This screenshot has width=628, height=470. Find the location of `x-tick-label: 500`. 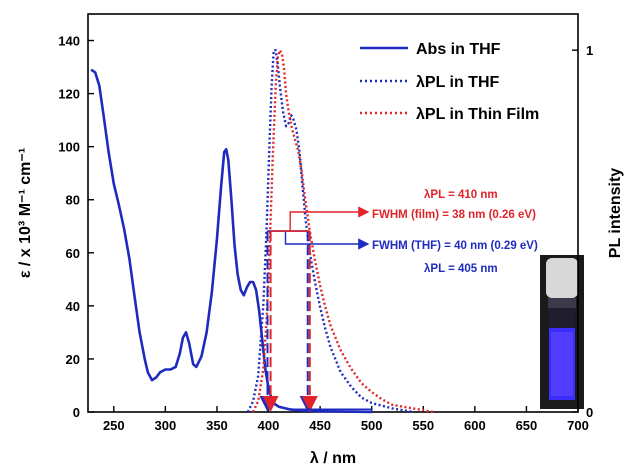

x-tick-label: 500 is located at coordinates (372, 425).